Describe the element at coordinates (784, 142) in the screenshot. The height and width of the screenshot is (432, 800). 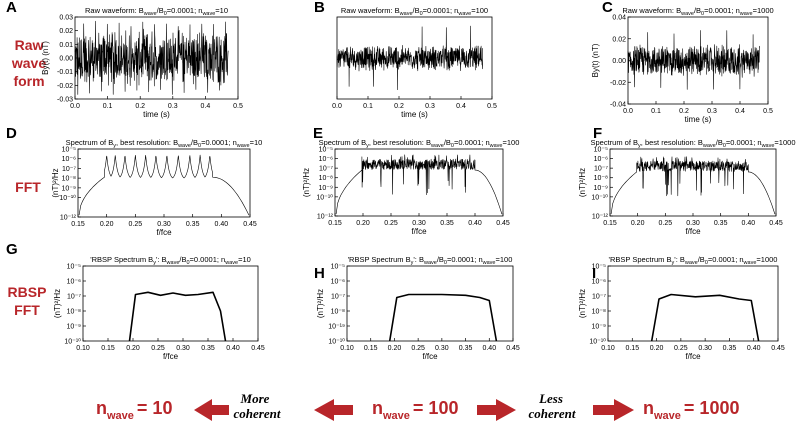
I see `title-text: =1000` at that location.